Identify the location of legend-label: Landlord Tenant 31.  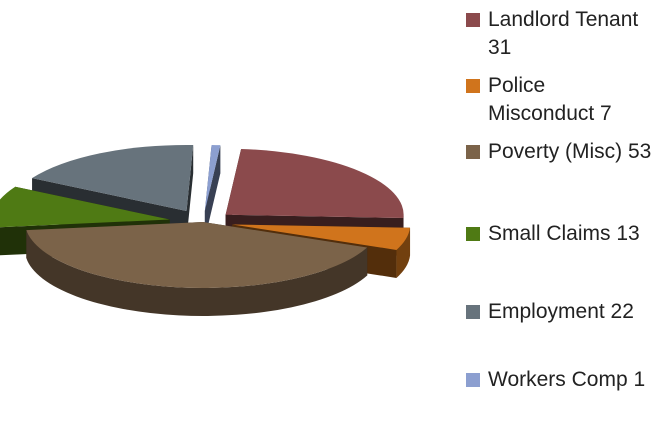
(563, 33).